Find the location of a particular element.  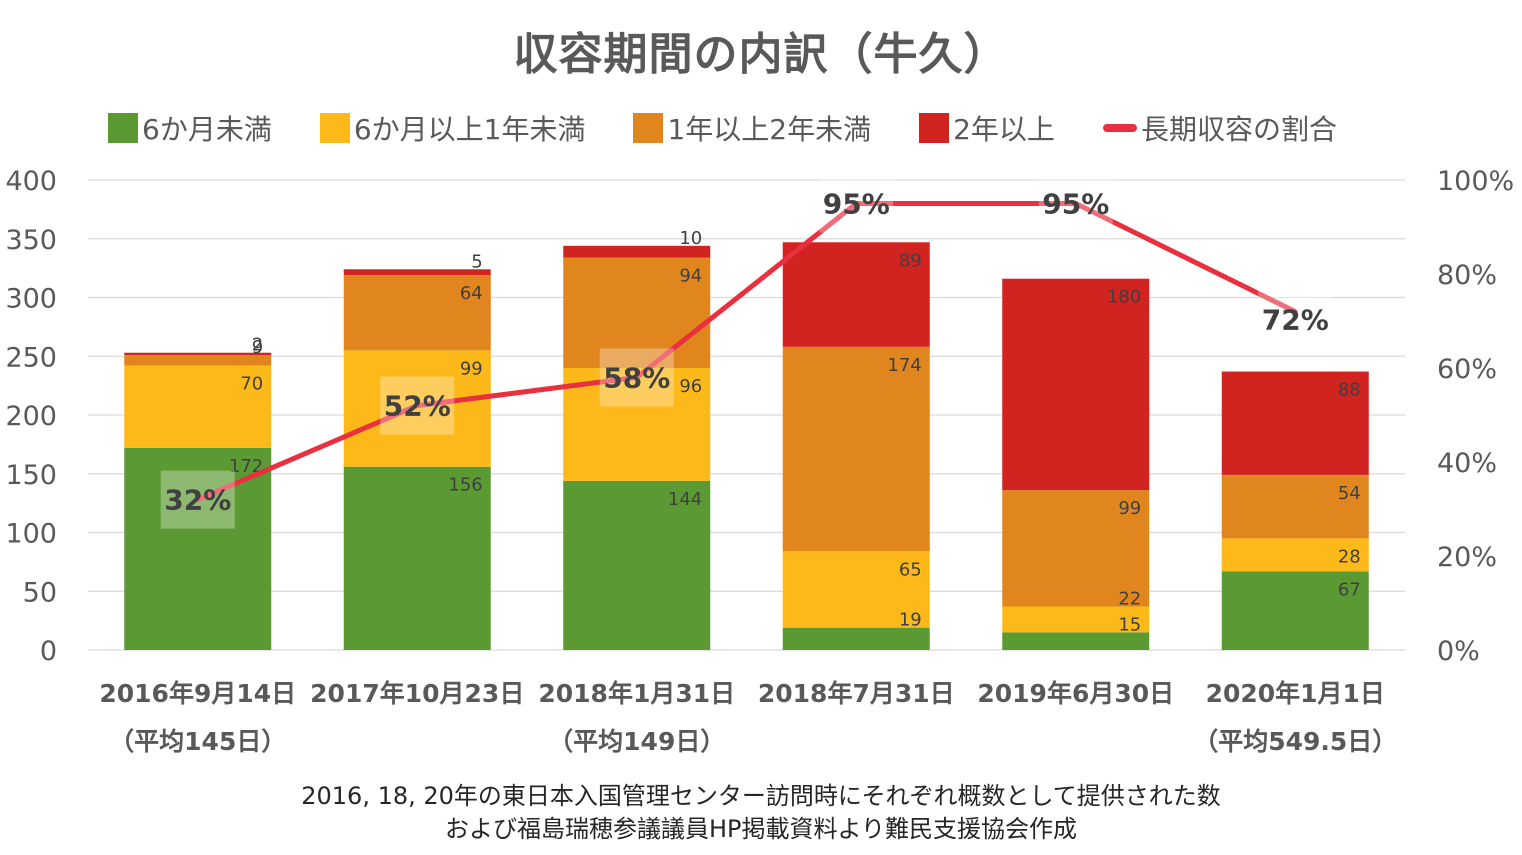

bar-value-label: 9 is located at coordinates (257, 347).